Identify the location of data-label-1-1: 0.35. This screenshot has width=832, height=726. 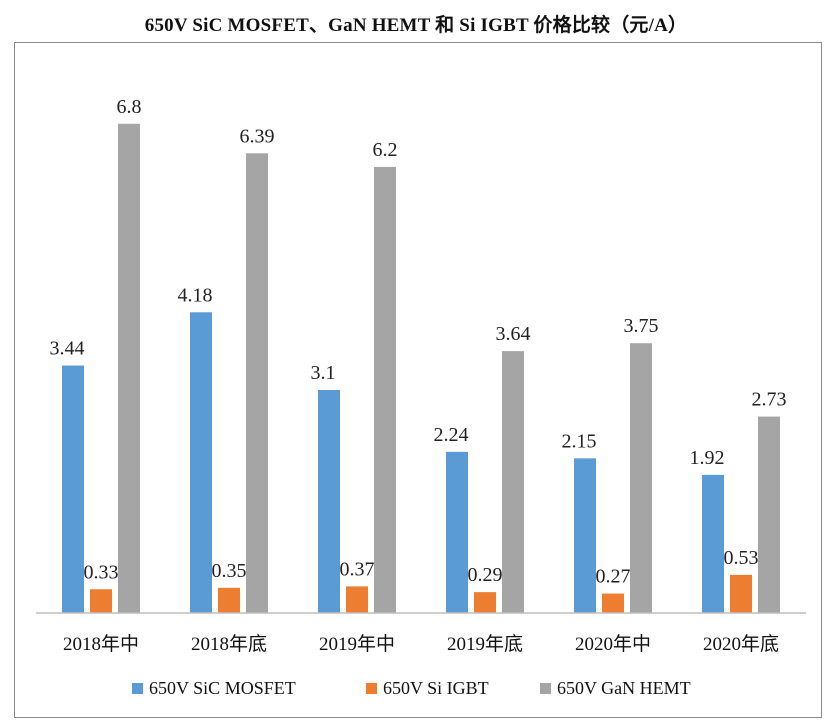
(229, 571).